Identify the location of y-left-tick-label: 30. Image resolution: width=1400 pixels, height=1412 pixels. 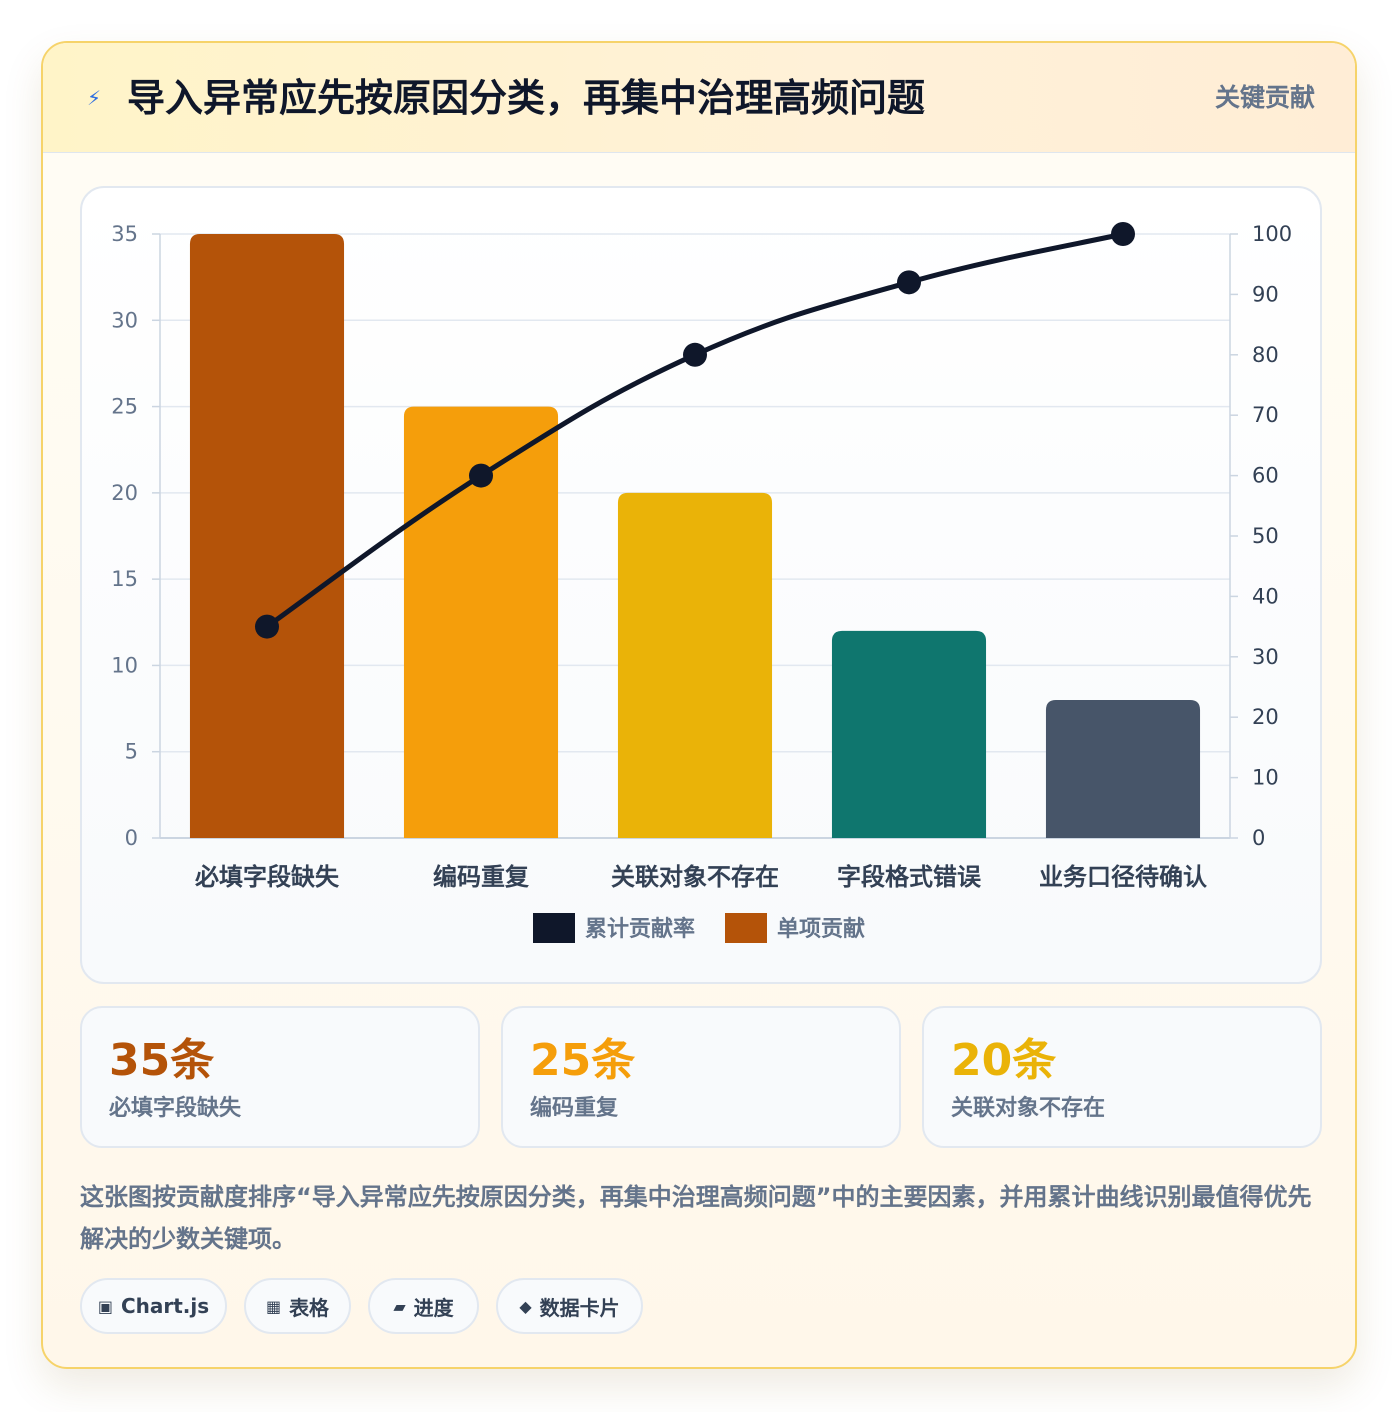
(124, 320).